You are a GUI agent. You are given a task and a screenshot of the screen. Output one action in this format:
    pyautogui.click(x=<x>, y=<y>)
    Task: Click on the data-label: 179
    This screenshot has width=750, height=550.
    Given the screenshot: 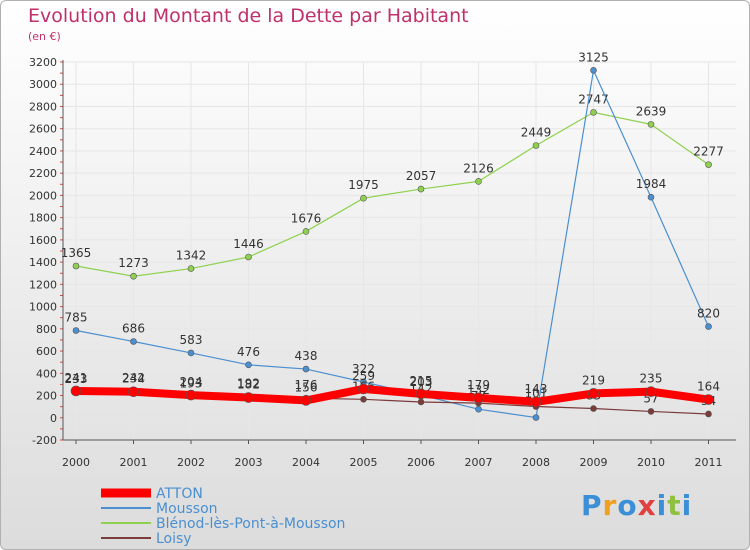 What is the action you would take?
    pyautogui.click(x=478, y=385)
    